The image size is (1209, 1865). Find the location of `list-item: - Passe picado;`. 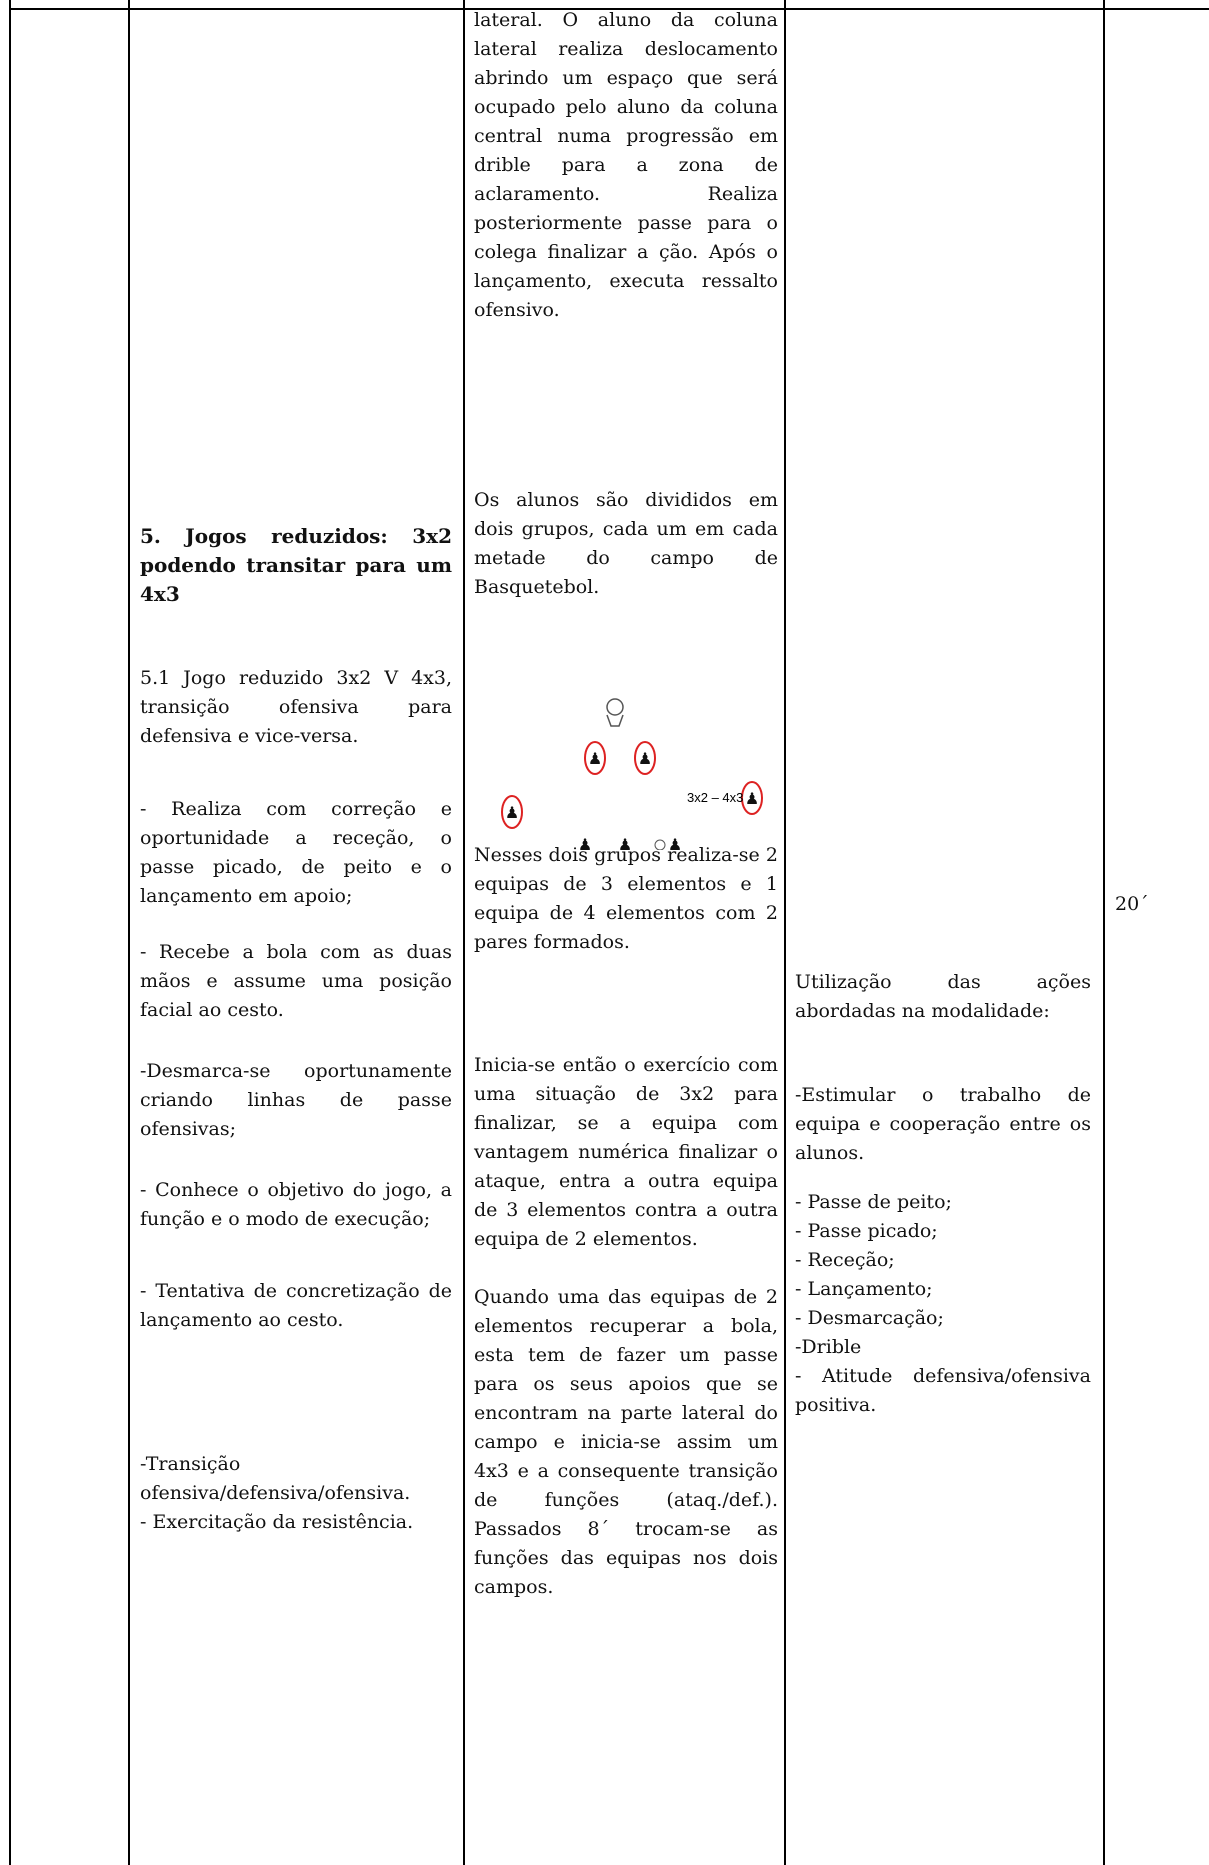

list-item: - Passe picado; is located at coordinates (866, 1231).